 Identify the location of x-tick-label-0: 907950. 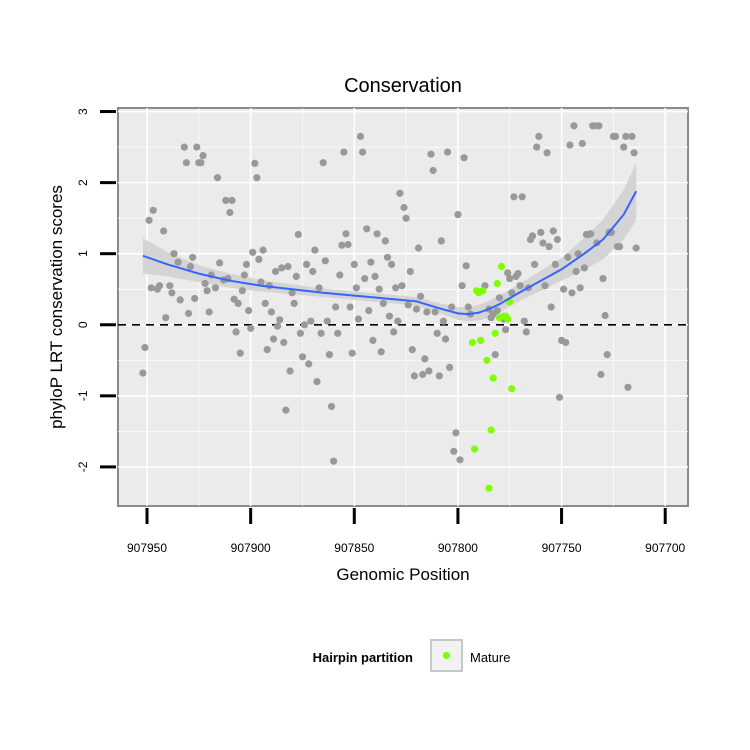
(147, 548).